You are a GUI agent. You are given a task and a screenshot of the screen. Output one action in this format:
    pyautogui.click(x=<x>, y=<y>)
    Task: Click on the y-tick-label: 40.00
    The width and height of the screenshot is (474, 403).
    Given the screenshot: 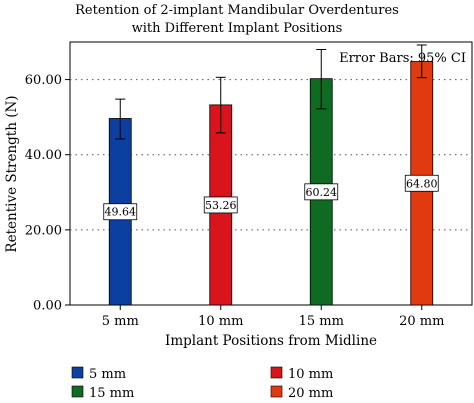 What is the action you would take?
    pyautogui.click(x=43, y=155)
    